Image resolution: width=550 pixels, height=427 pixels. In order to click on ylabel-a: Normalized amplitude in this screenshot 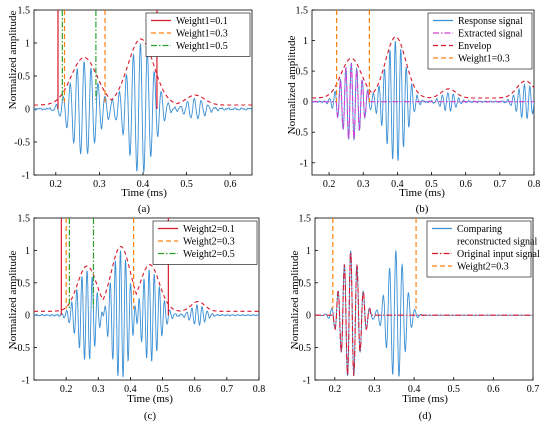, I will do `click(13, 60)`.